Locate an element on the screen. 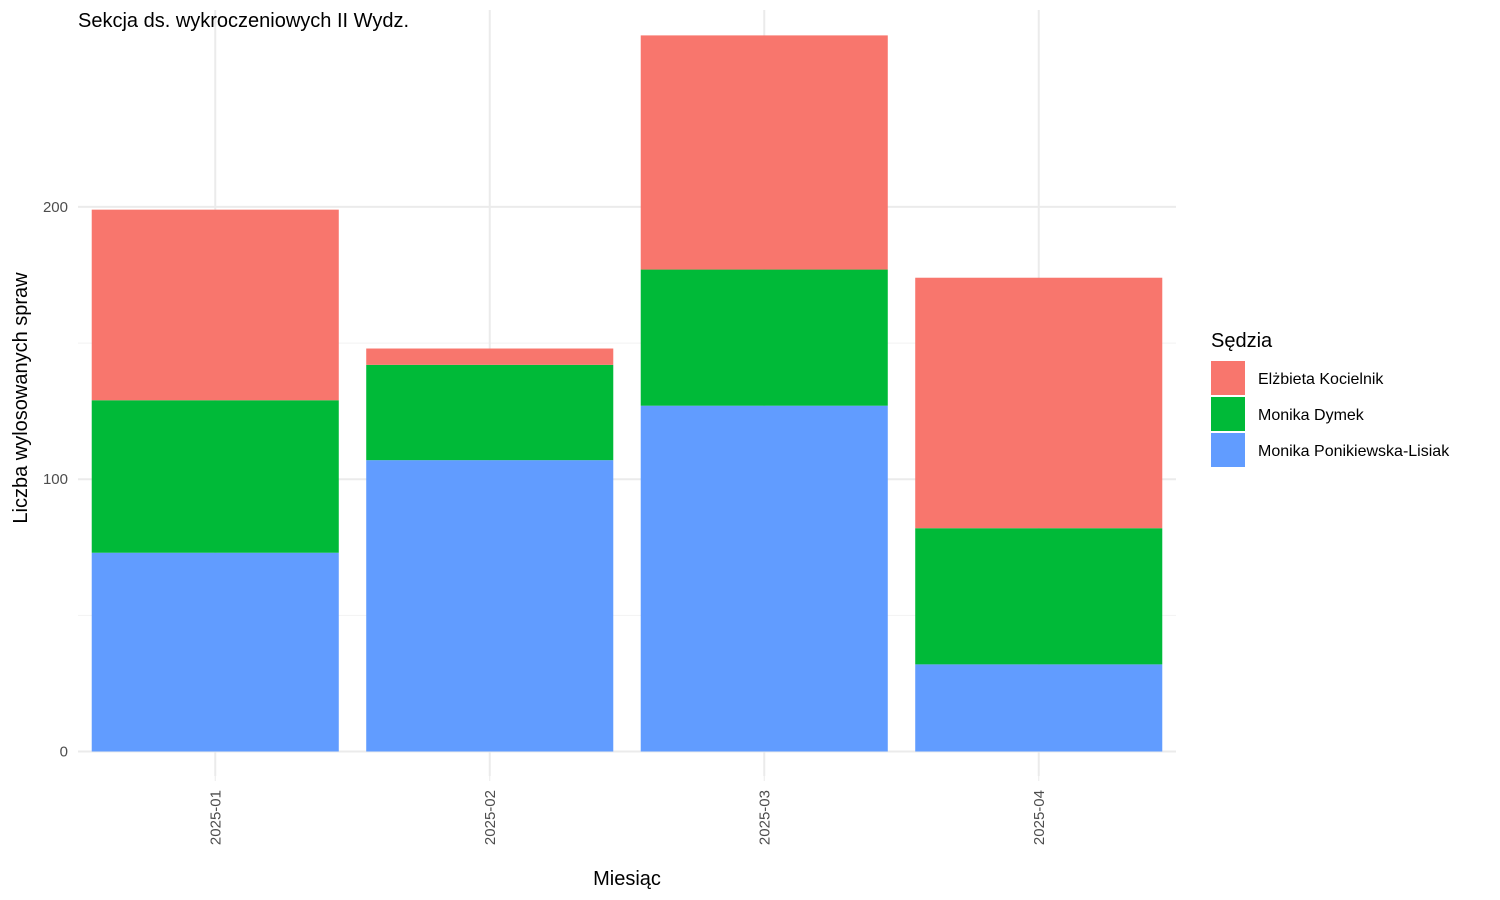 The image size is (1500, 900). y-axis-title: Liczba wylosowanych spraw is located at coordinates (21, 398).